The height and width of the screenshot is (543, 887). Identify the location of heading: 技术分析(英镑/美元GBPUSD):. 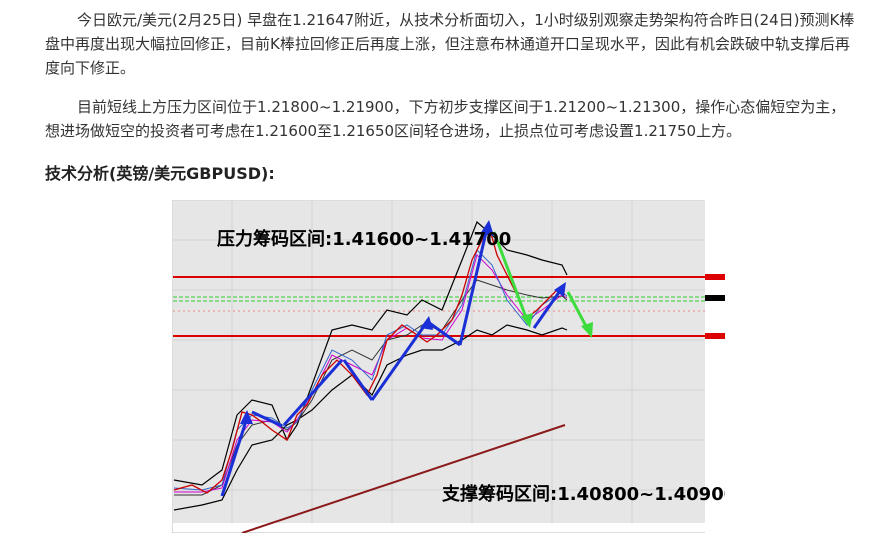
(160, 173).